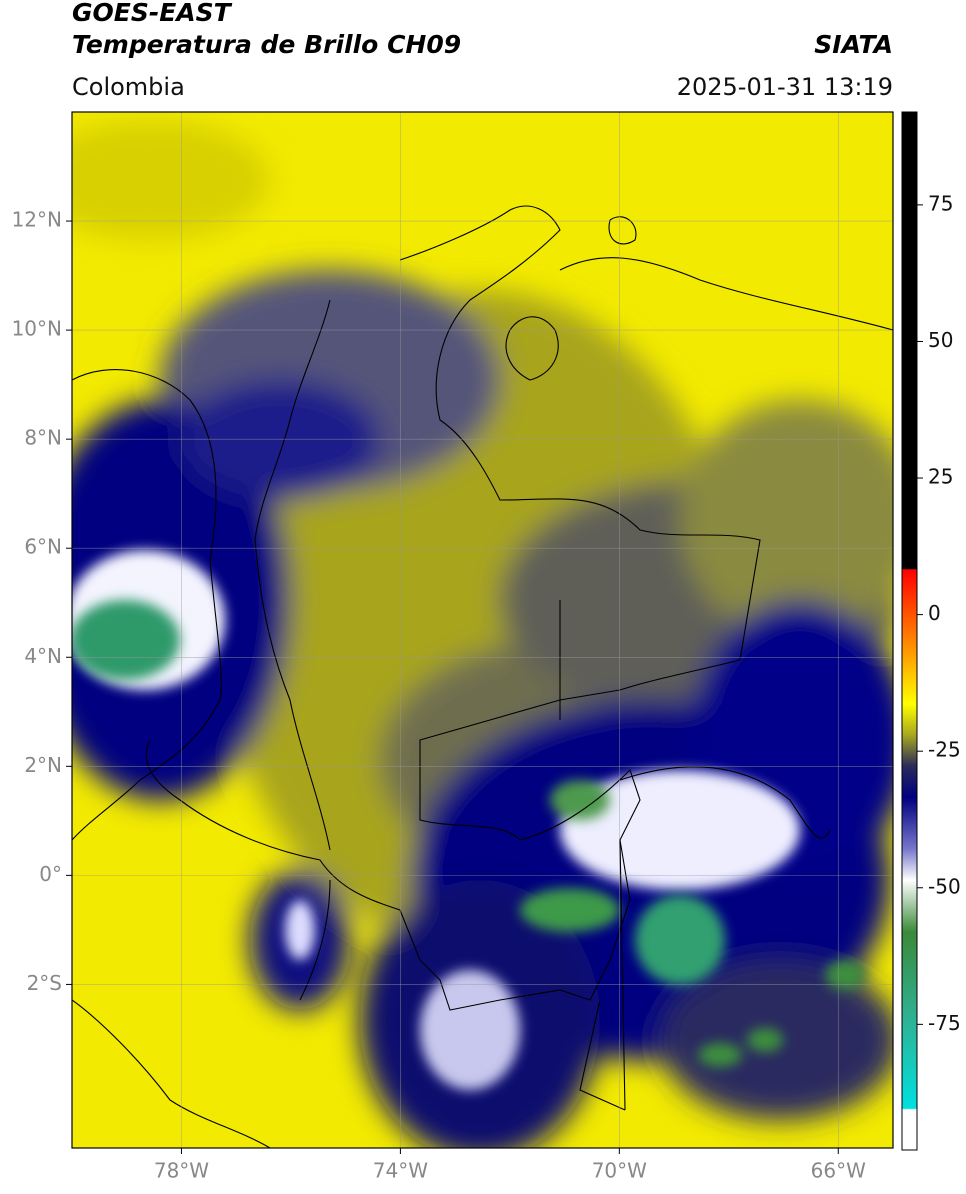  Describe the element at coordinates (152, 13) in the screenshot. I see `title: GOES-EAST` at that location.